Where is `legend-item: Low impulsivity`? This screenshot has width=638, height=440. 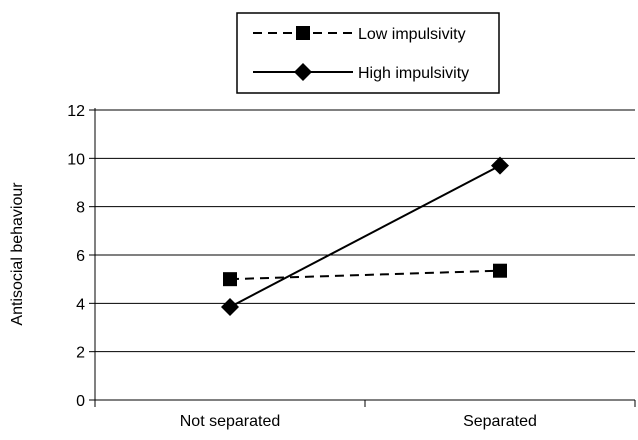 legend-item: Low impulsivity is located at coordinates (359, 34).